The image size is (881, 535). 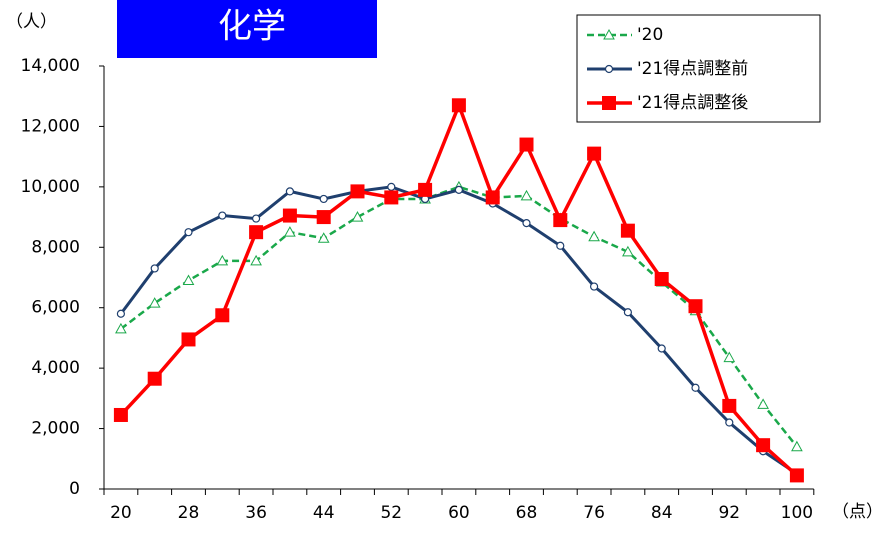 What do you see at coordinates (594, 513) in the screenshot?
I see `x-tick-label: 76` at bounding box center [594, 513].